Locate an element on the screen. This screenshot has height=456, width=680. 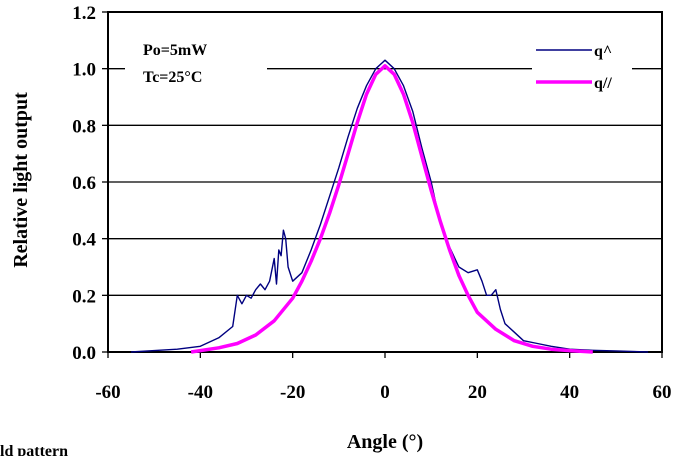
x-tick-label: -20 is located at coordinates (292, 392).